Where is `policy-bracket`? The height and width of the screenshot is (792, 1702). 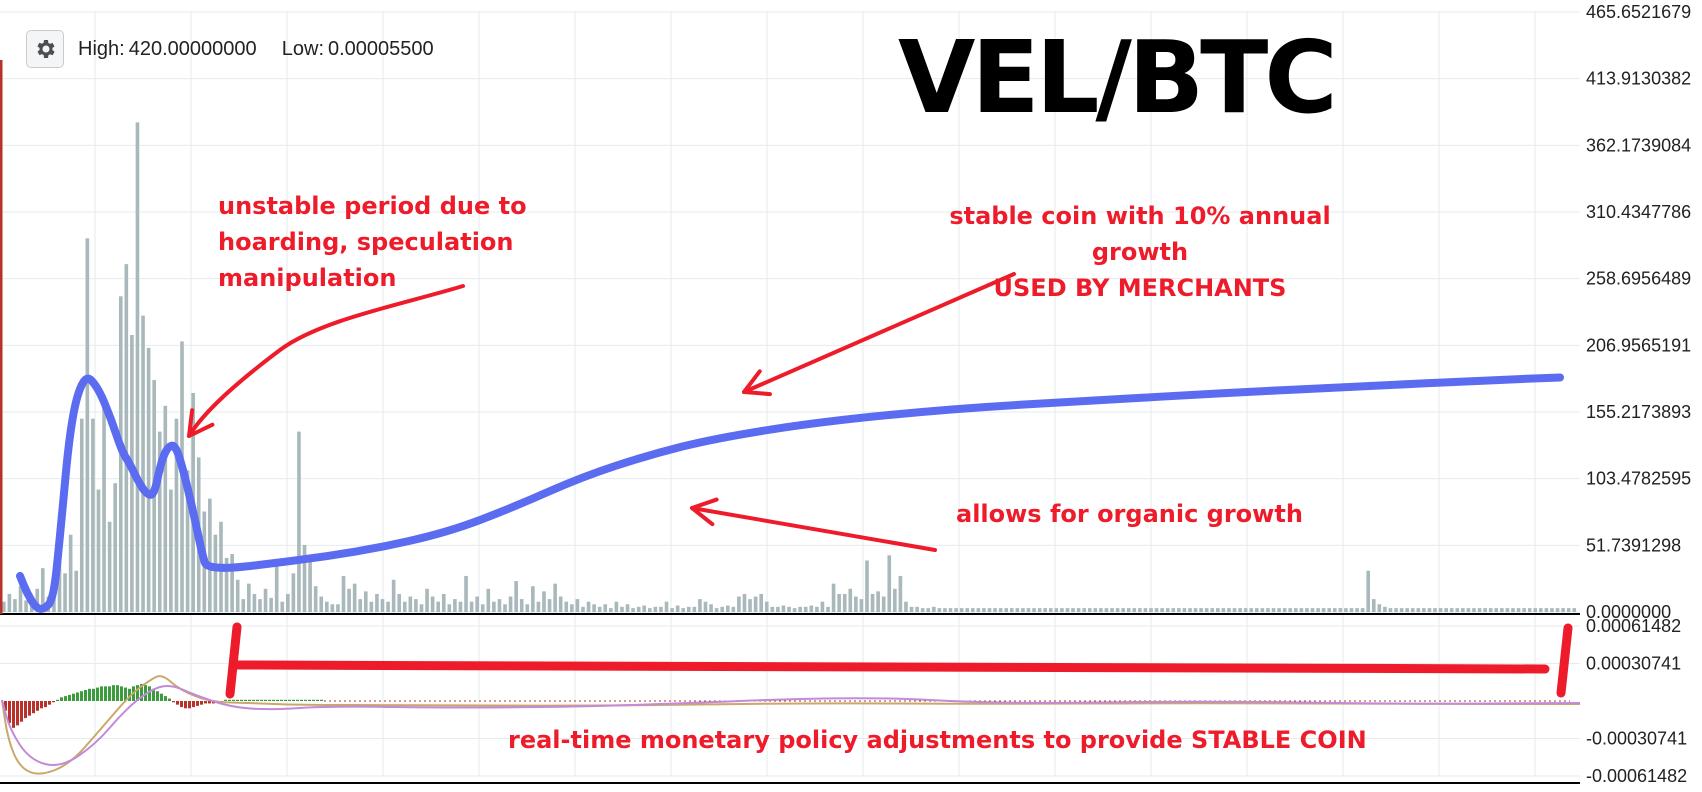 policy-bracket is located at coordinates (899, 660).